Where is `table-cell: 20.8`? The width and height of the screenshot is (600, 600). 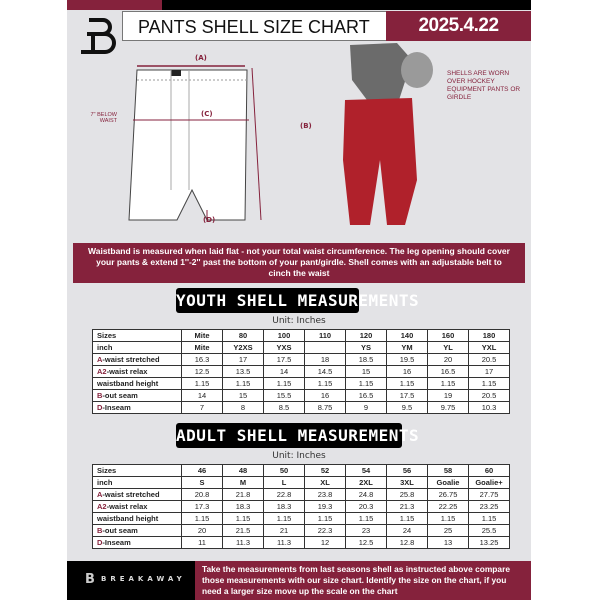 table-cell: 20.8 is located at coordinates (202, 494).